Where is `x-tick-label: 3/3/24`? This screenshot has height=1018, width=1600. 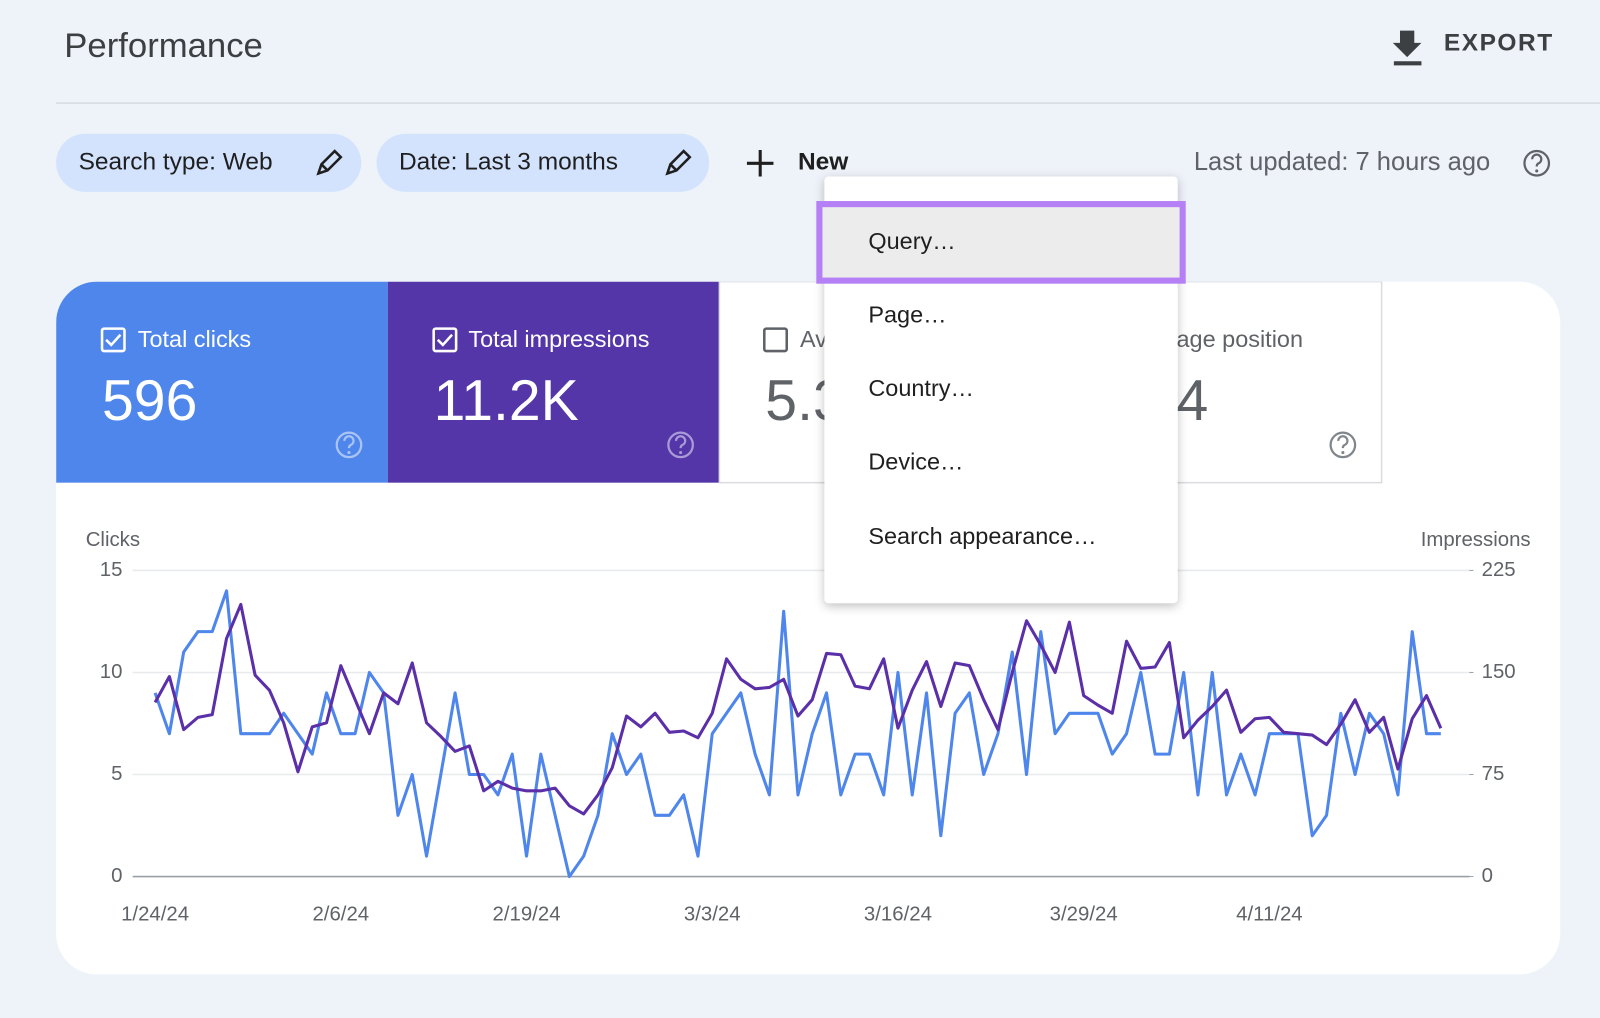 x-tick-label: 3/3/24 is located at coordinates (712, 915).